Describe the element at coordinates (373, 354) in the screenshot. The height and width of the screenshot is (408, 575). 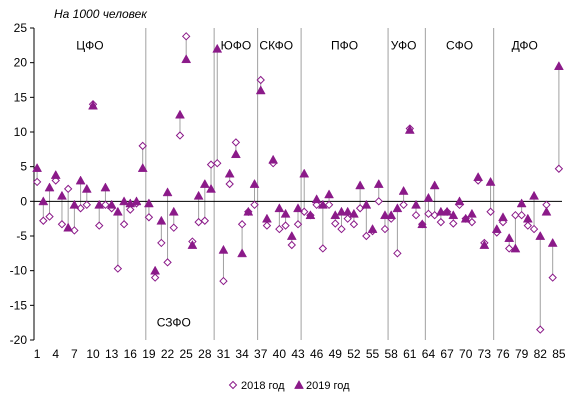
I see `x-tick-label: 55` at that location.